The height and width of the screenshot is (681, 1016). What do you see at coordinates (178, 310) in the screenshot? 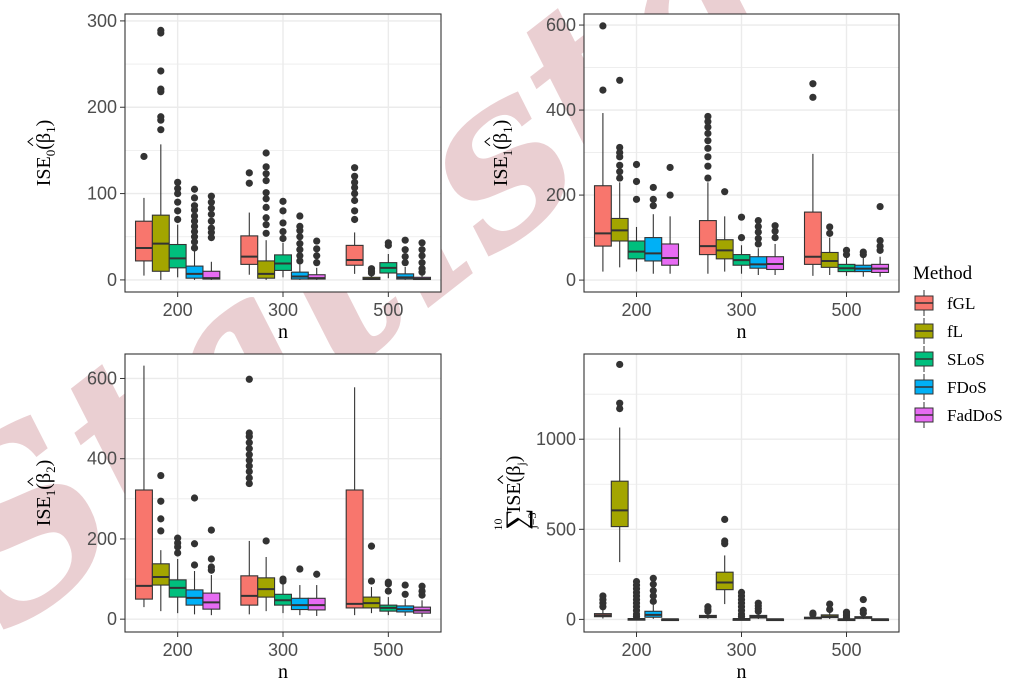
I see `x-tick-label: 200` at bounding box center [178, 310].